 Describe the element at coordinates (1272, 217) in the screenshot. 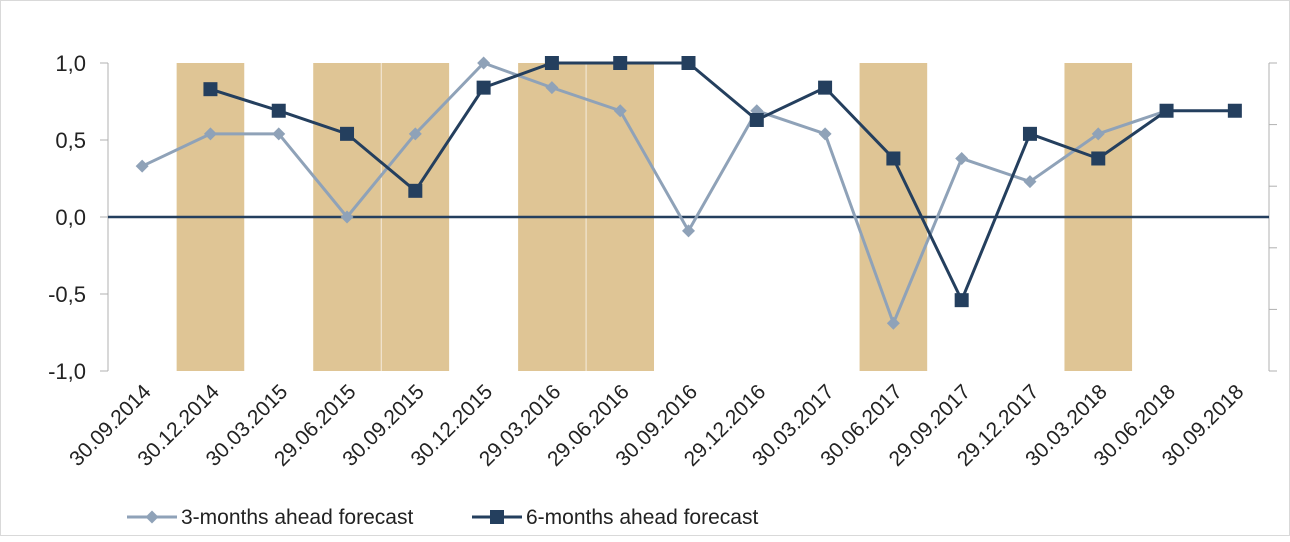

I see `y-axis-right` at that location.